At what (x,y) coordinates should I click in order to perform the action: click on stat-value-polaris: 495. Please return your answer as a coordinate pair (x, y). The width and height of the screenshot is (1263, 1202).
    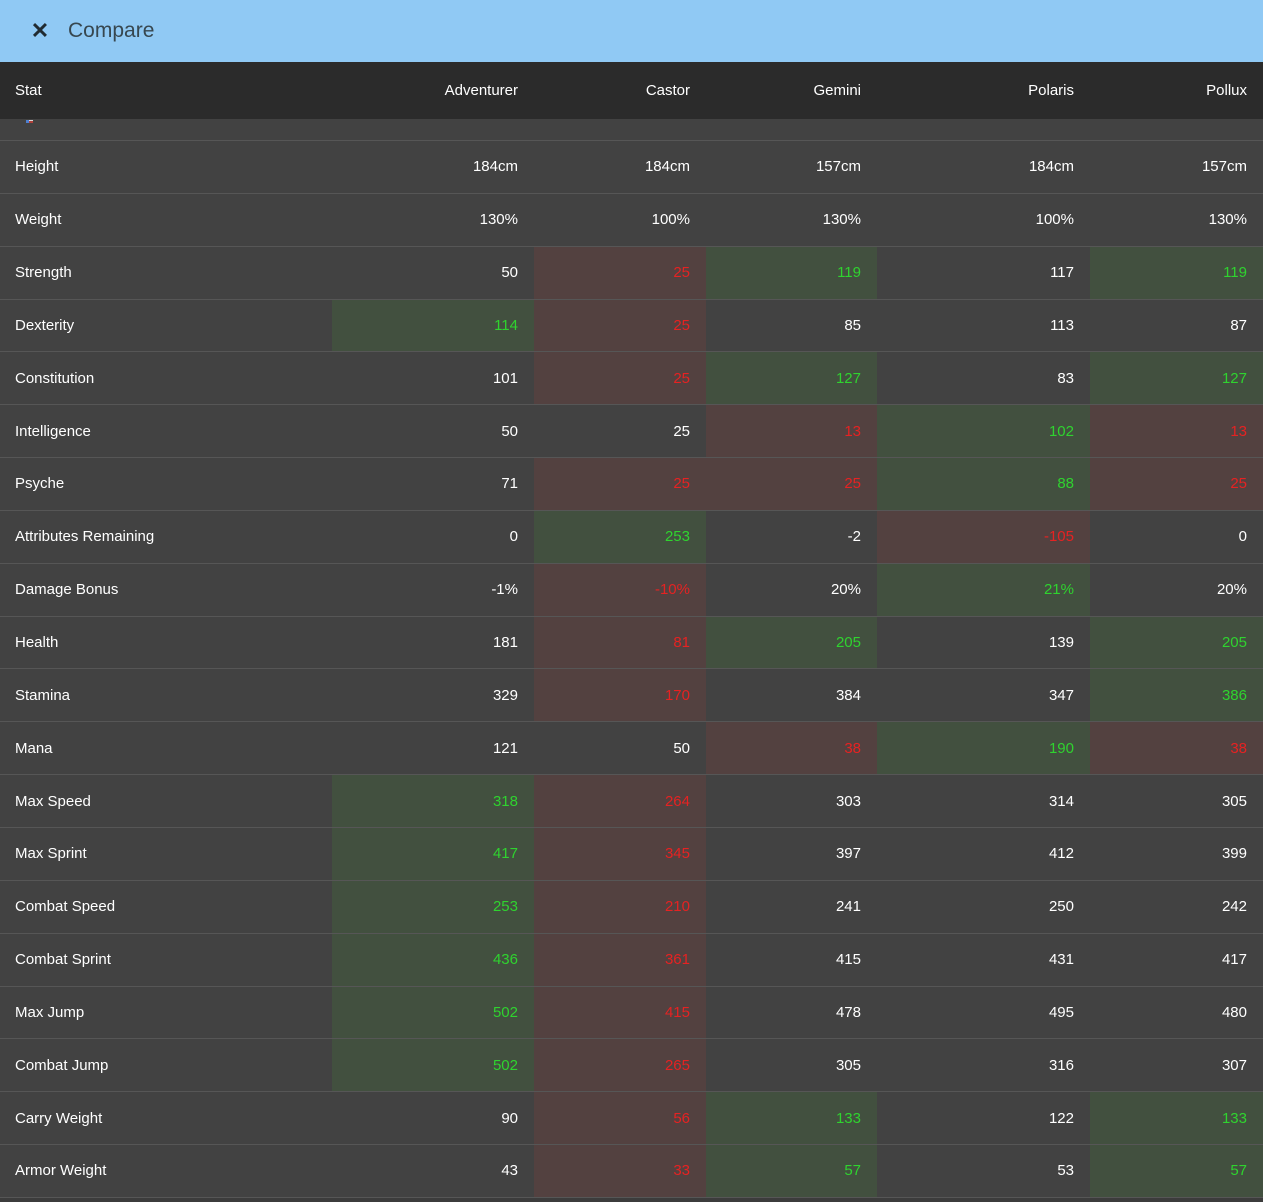
    Looking at the image, I should click on (1061, 1012).